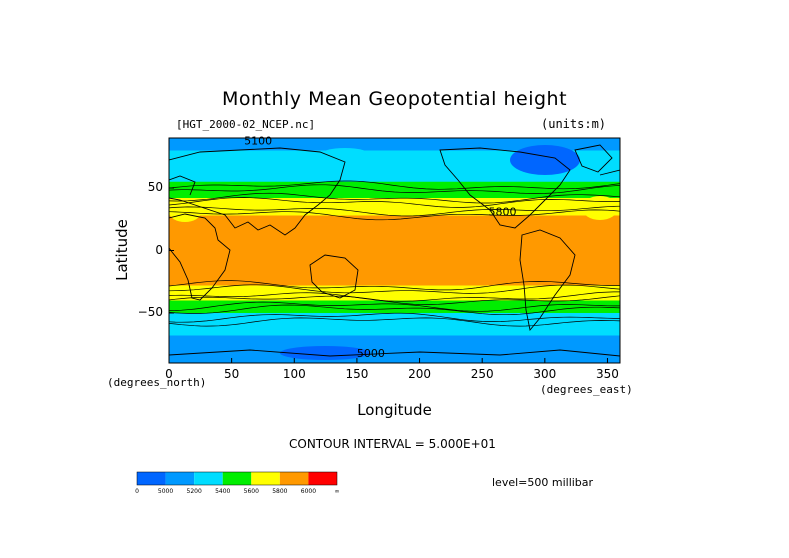  Describe the element at coordinates (159, 249) in the screenshot. I see `y-tick-label: 0` at that location.